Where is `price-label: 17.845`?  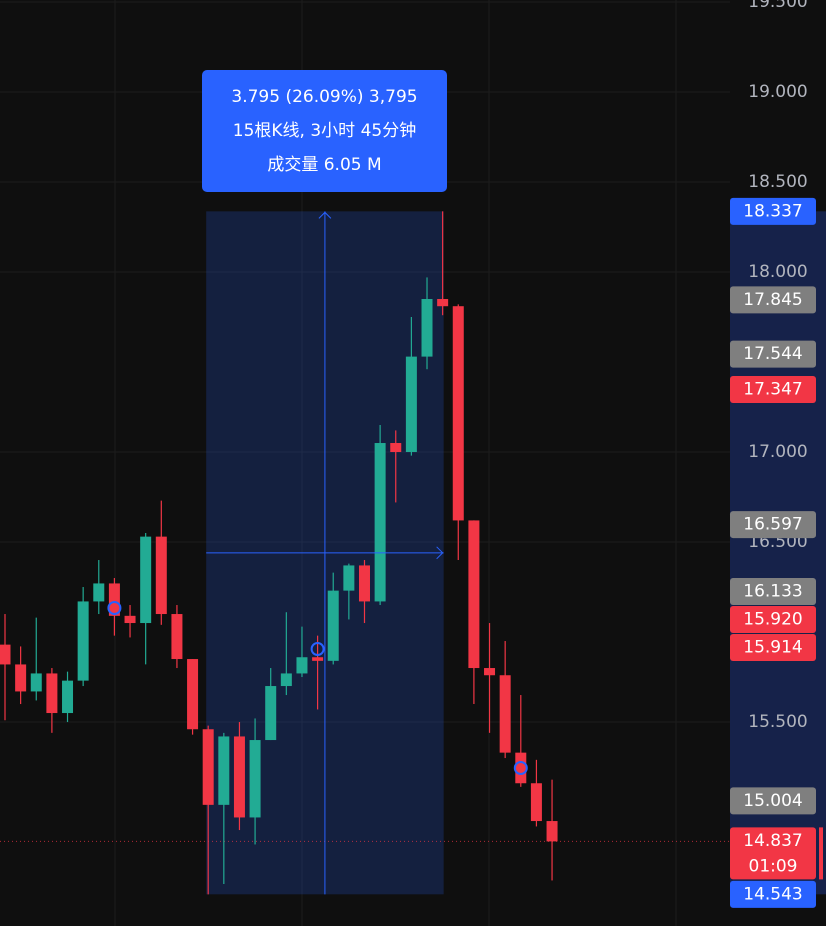
price-label: 17.845 is located at coordinates (772, 300).